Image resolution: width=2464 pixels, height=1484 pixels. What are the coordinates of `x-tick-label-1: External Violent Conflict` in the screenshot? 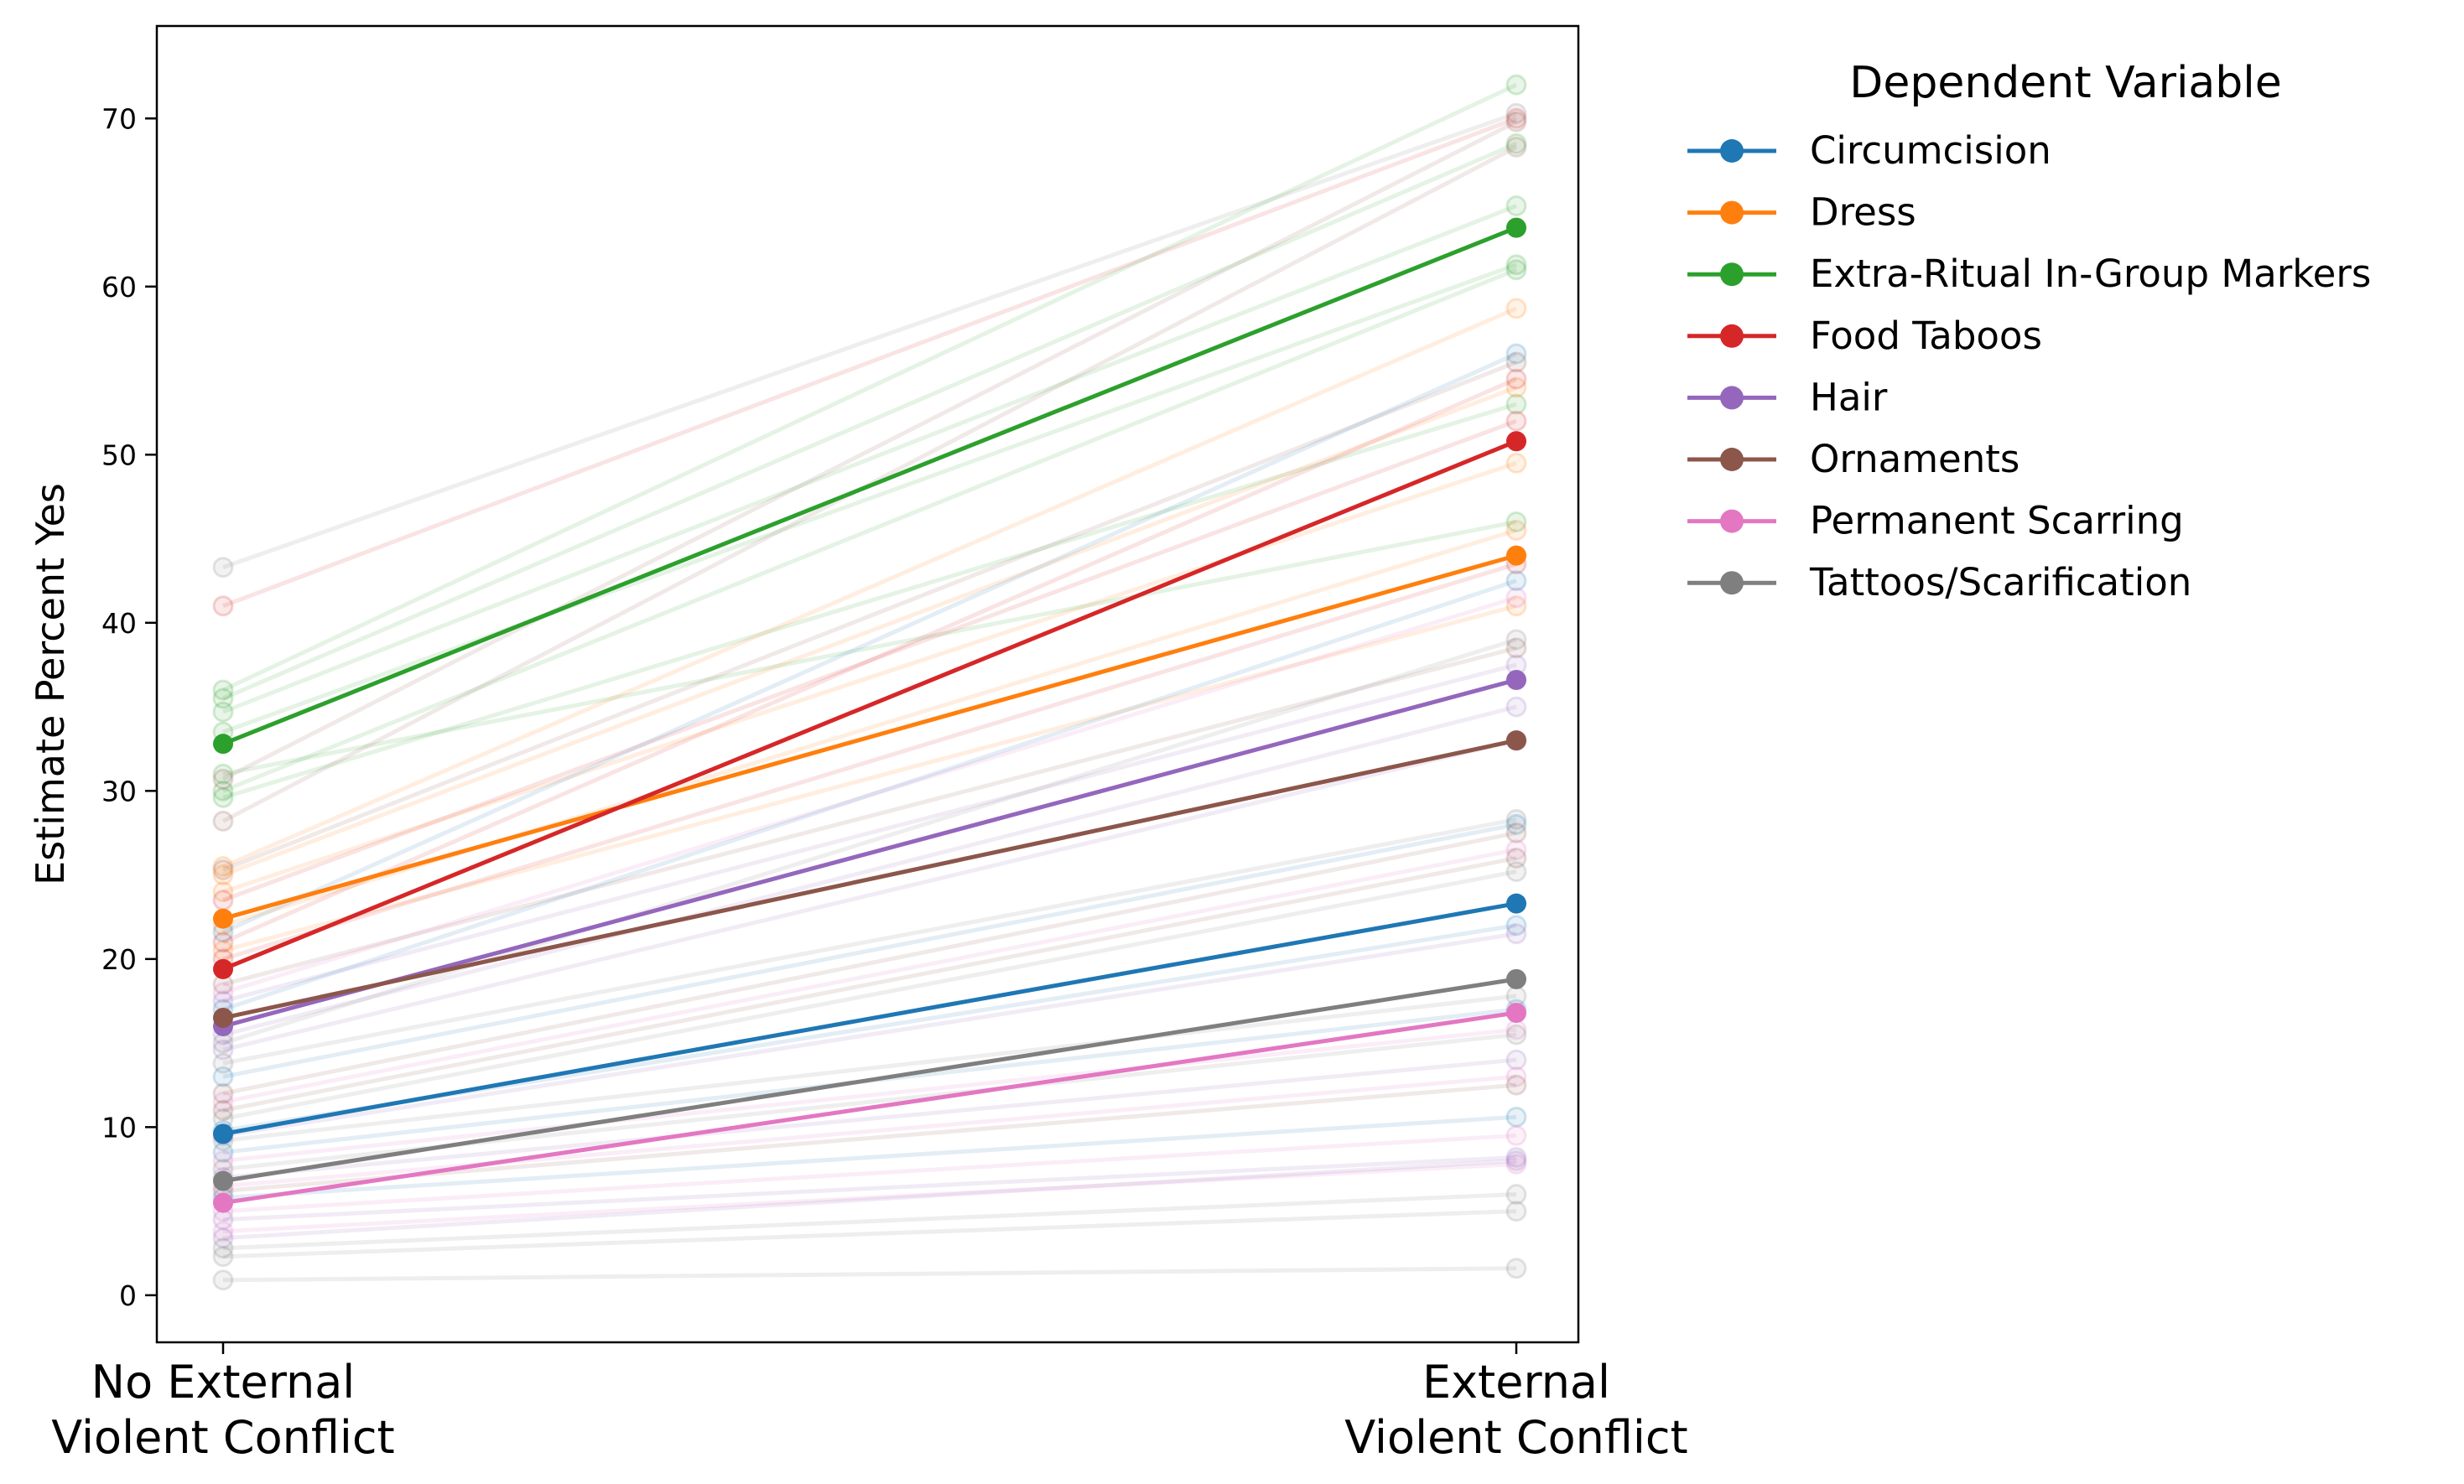 It's located at (1515, 1410).